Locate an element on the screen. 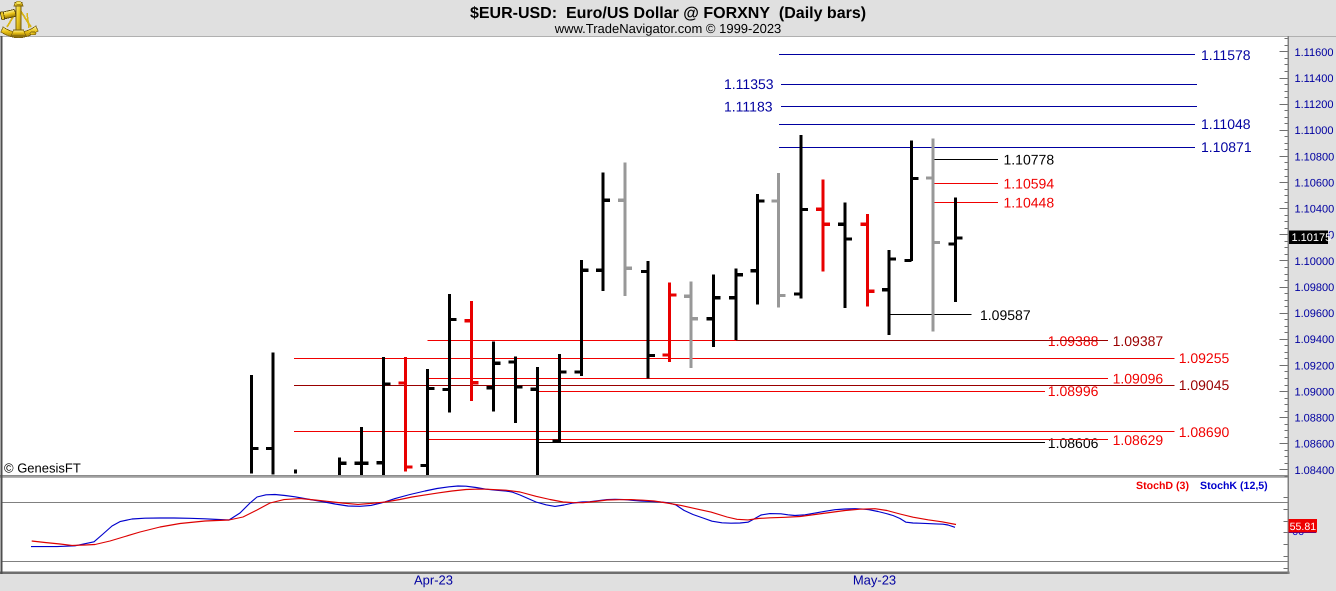  svg-text: 1.10594 is located at coordinates (1029, 183).